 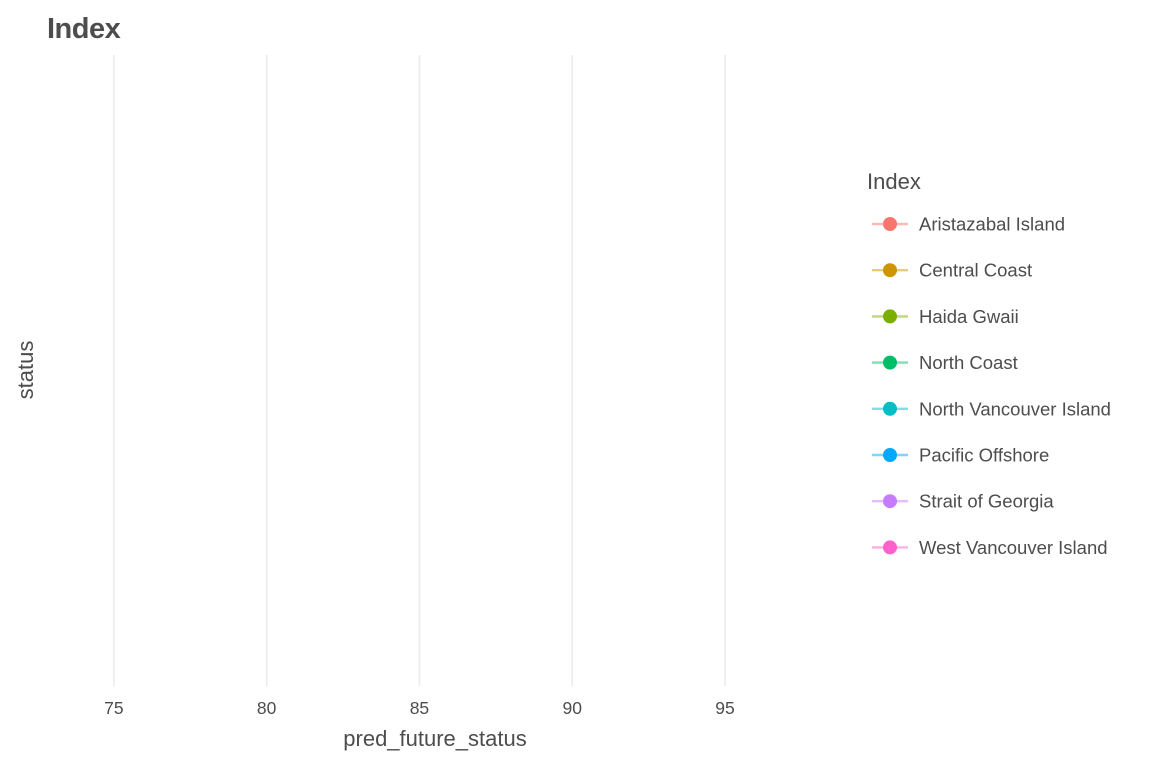 I want to click on legend-entry: Strait of Georgia, so click(x=963, y=501).